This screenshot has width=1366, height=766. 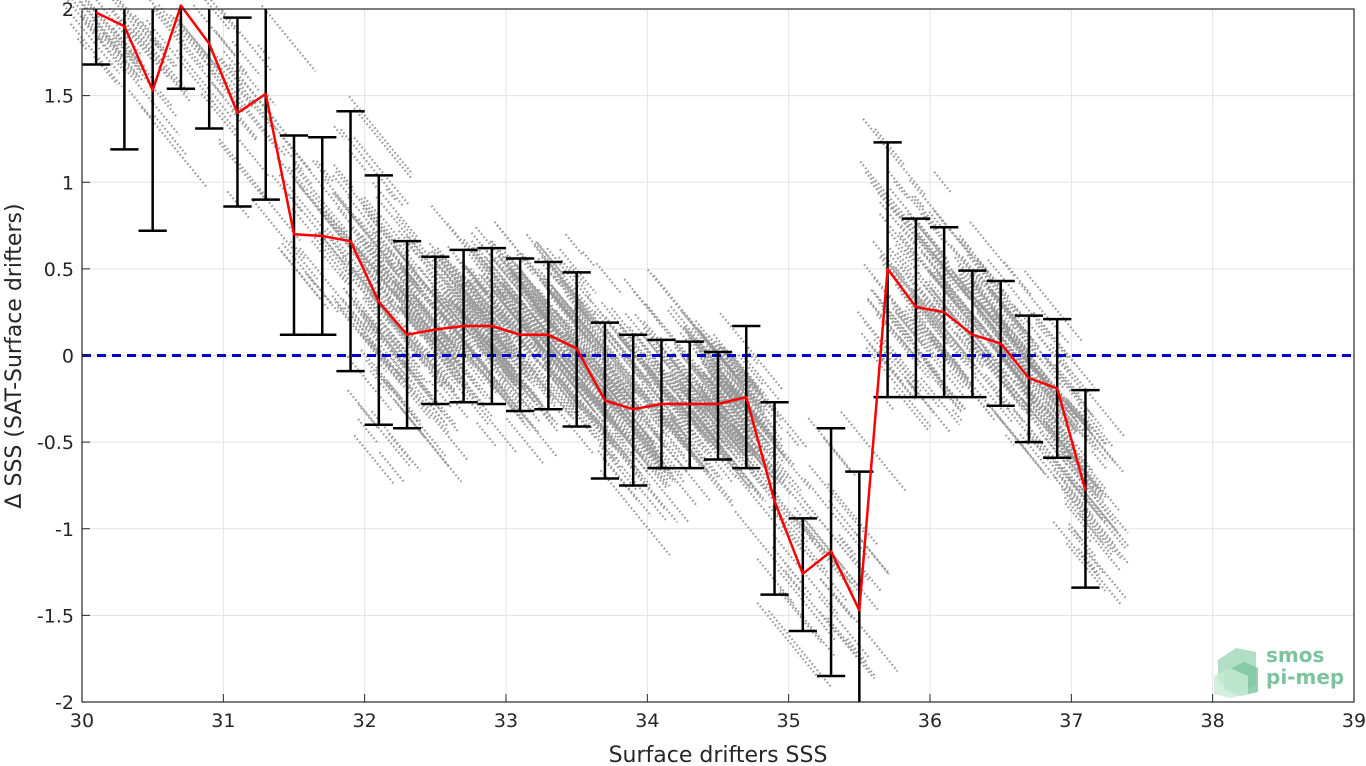 I want to click on x-tick-label: 36, so click(x=930, y=721).